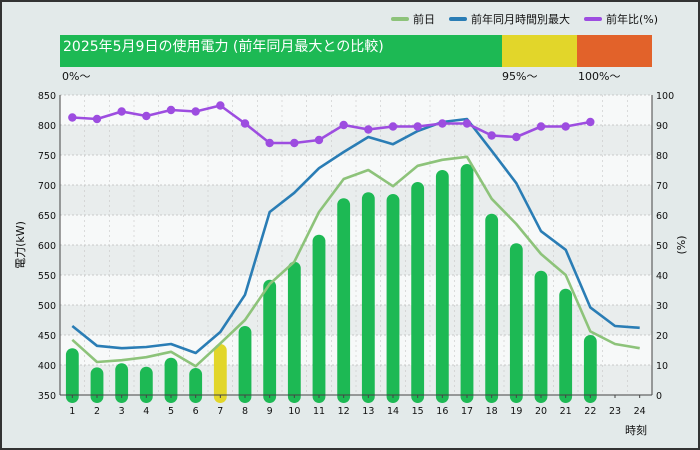  I want to click on x-tick-label: 7, so click(220, 411).